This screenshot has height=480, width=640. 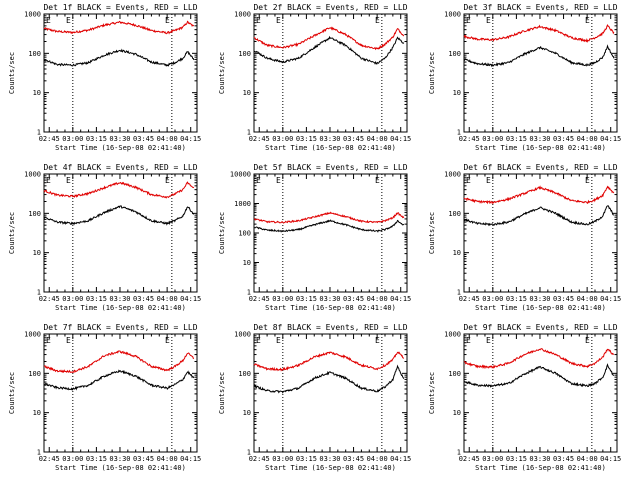 I want to click on panel-title: Det 4f BLACK = Events, RED = LLD, so click(x=120, y=167).